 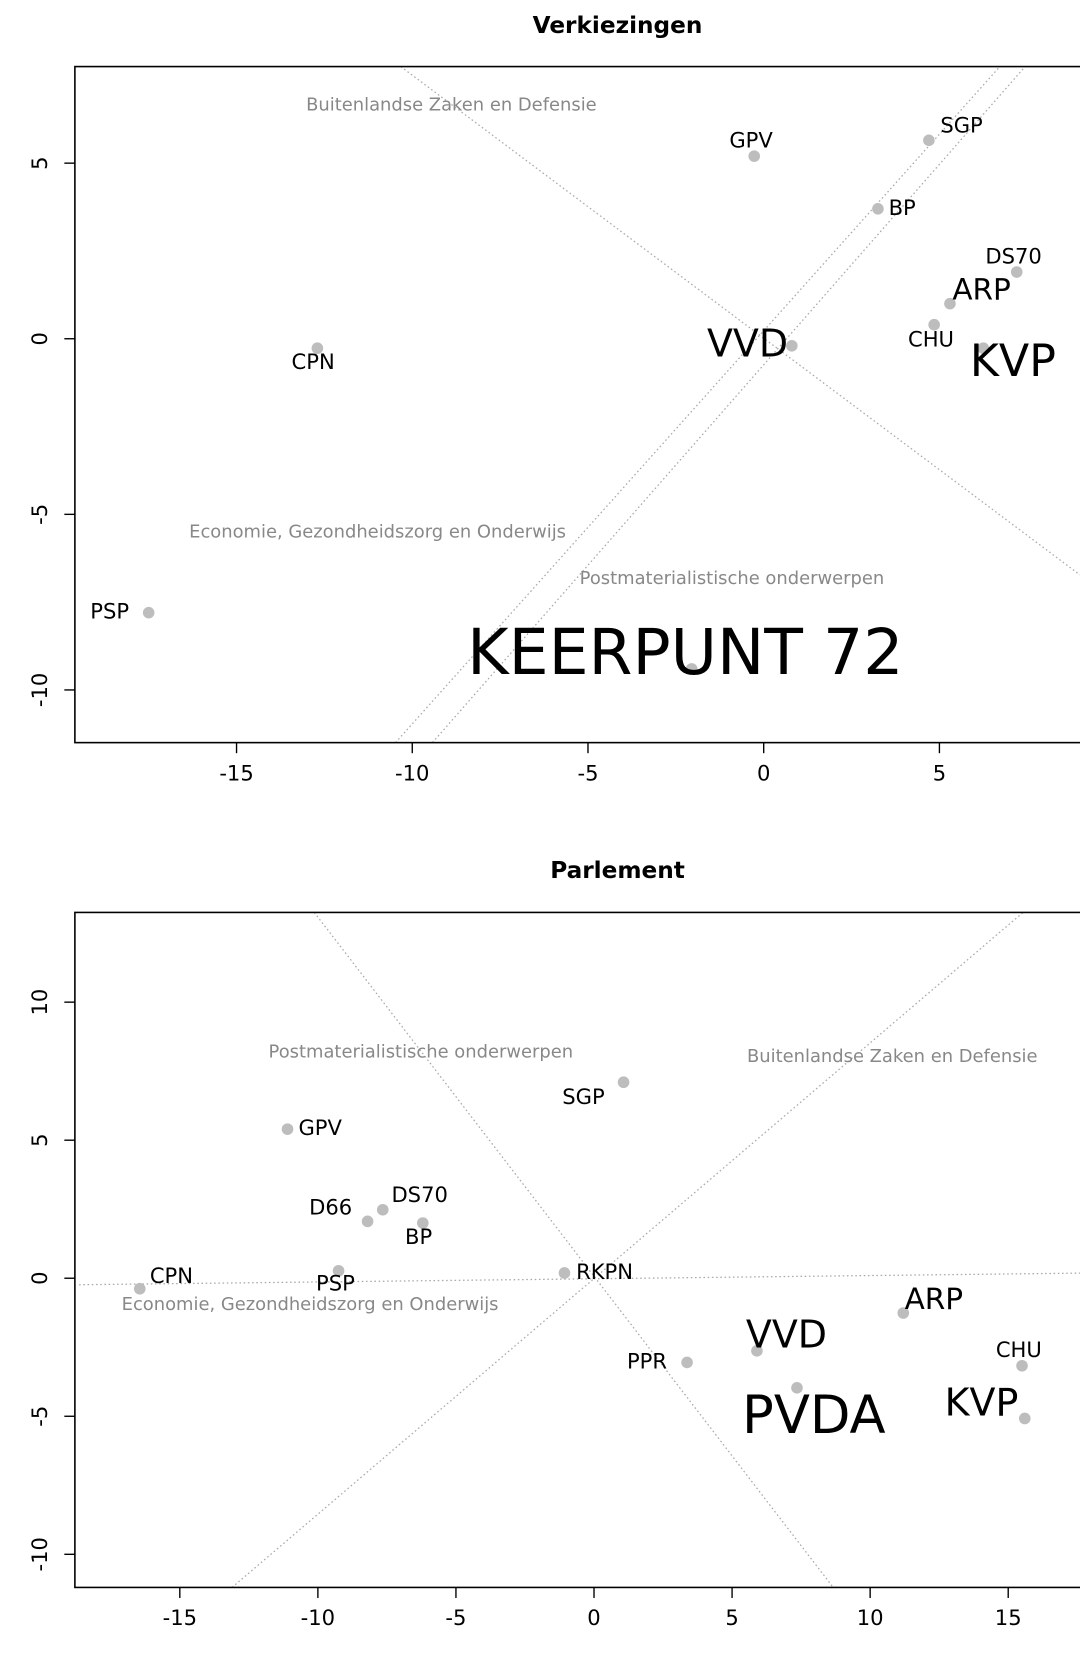 I want to click on point-label: RKPN, so click(x=604, y=1271).